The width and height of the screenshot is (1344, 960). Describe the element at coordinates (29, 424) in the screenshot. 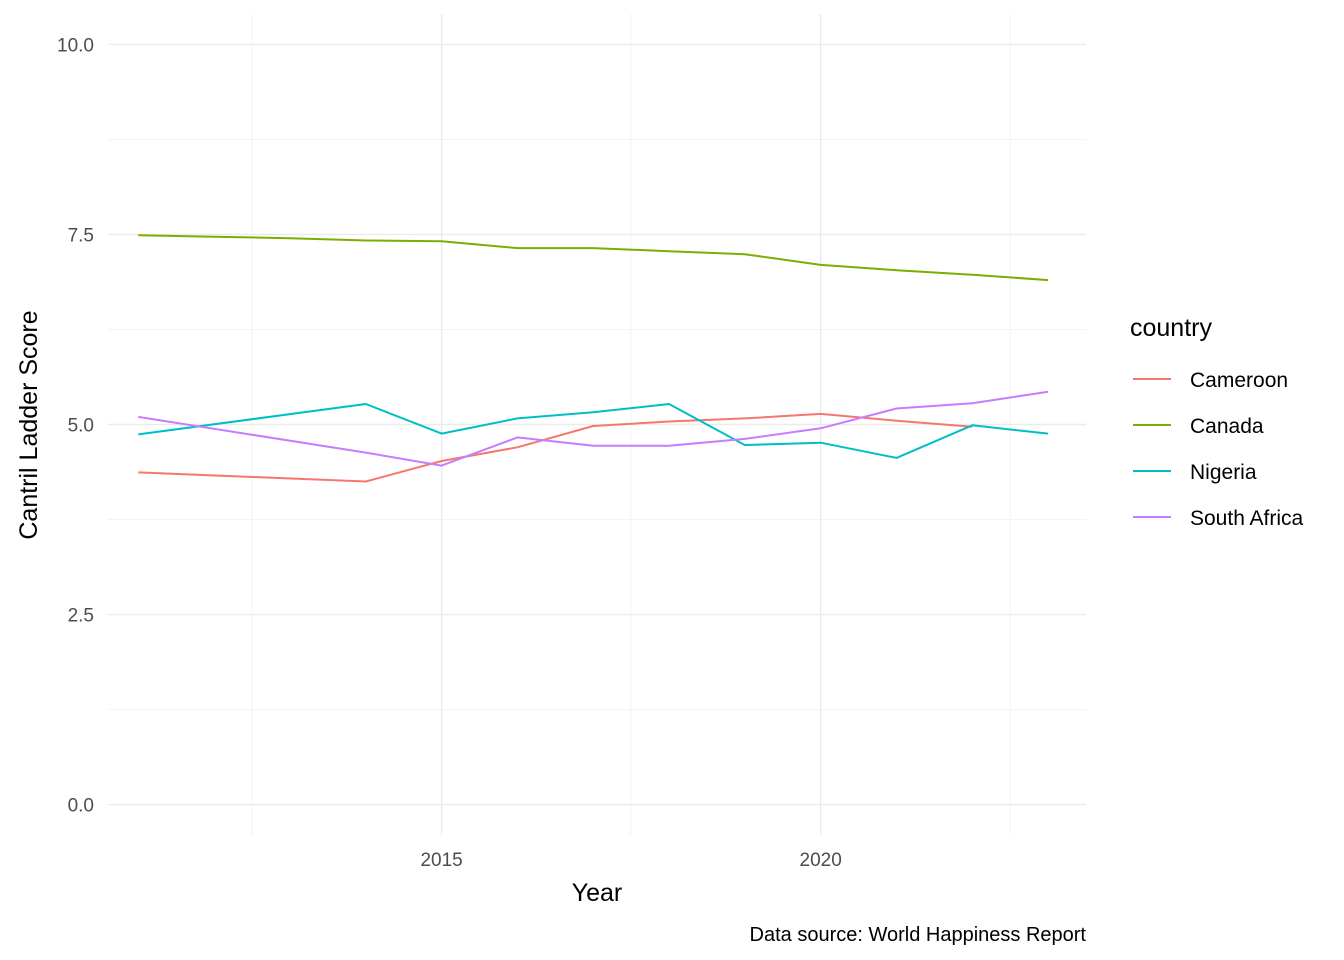

I see `y-axis-title: Cantril Ladder Score` at that location.